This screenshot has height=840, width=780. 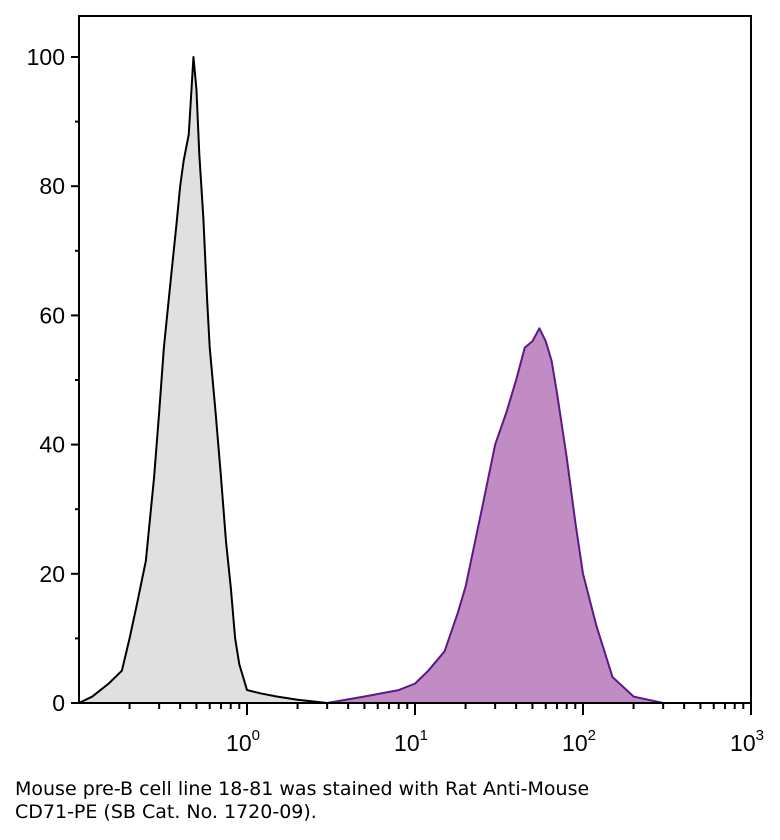 What do you see at coordinates (52, 315) in the screenshot?
I see `y-tick-label: 60` at bounding box center [52, 315].